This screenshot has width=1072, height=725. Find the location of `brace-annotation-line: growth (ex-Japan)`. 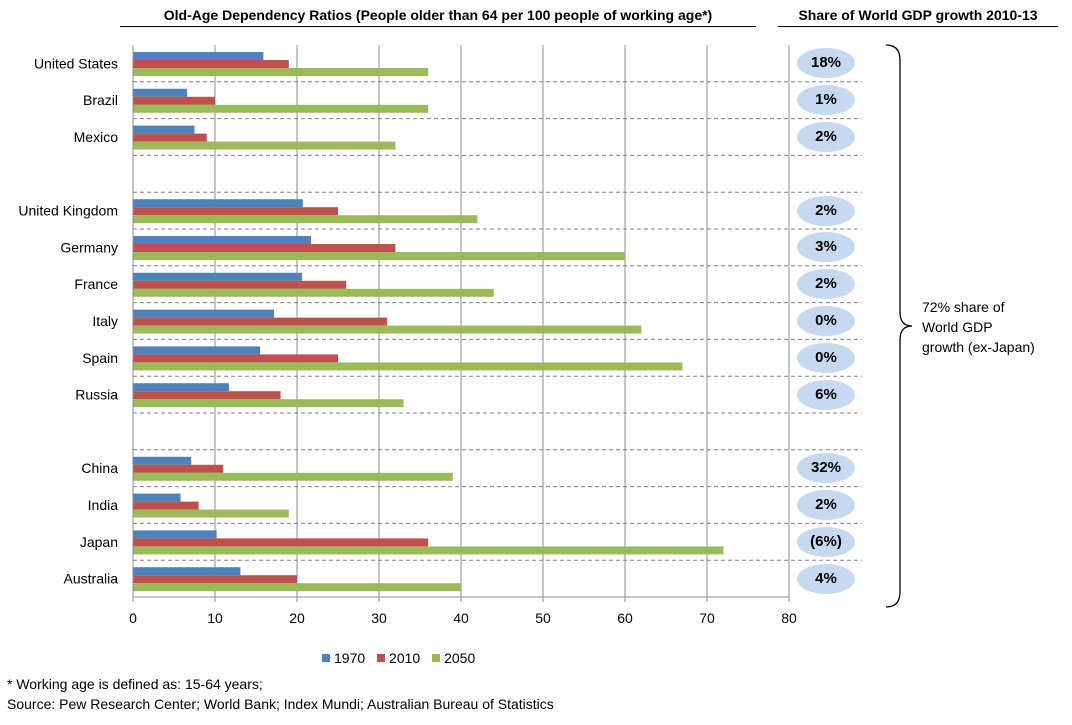

brace-annotation-line: growth (ex-Japan) is located at coordinates (978, 347).